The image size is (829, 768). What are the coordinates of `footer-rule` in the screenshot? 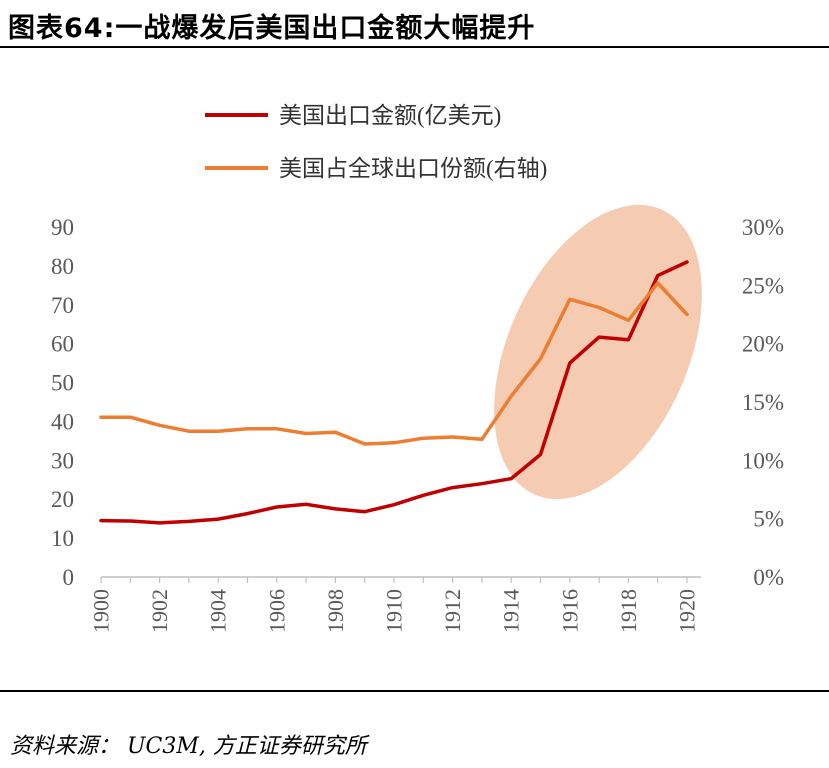 It's located at (414, 691).